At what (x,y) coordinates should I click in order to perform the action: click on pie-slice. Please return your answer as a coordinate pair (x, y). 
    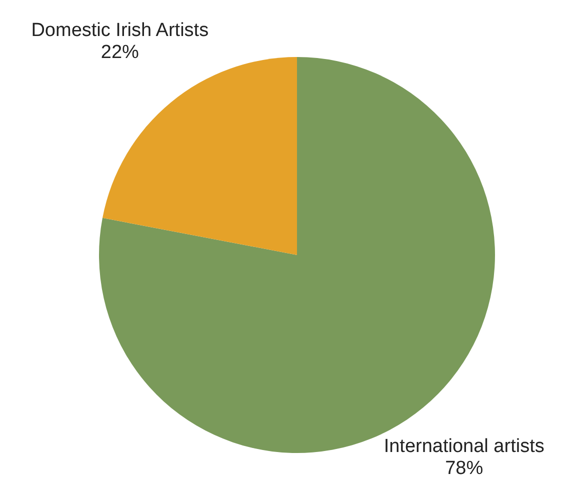
    Looking at the image, I should click on (199, 156).